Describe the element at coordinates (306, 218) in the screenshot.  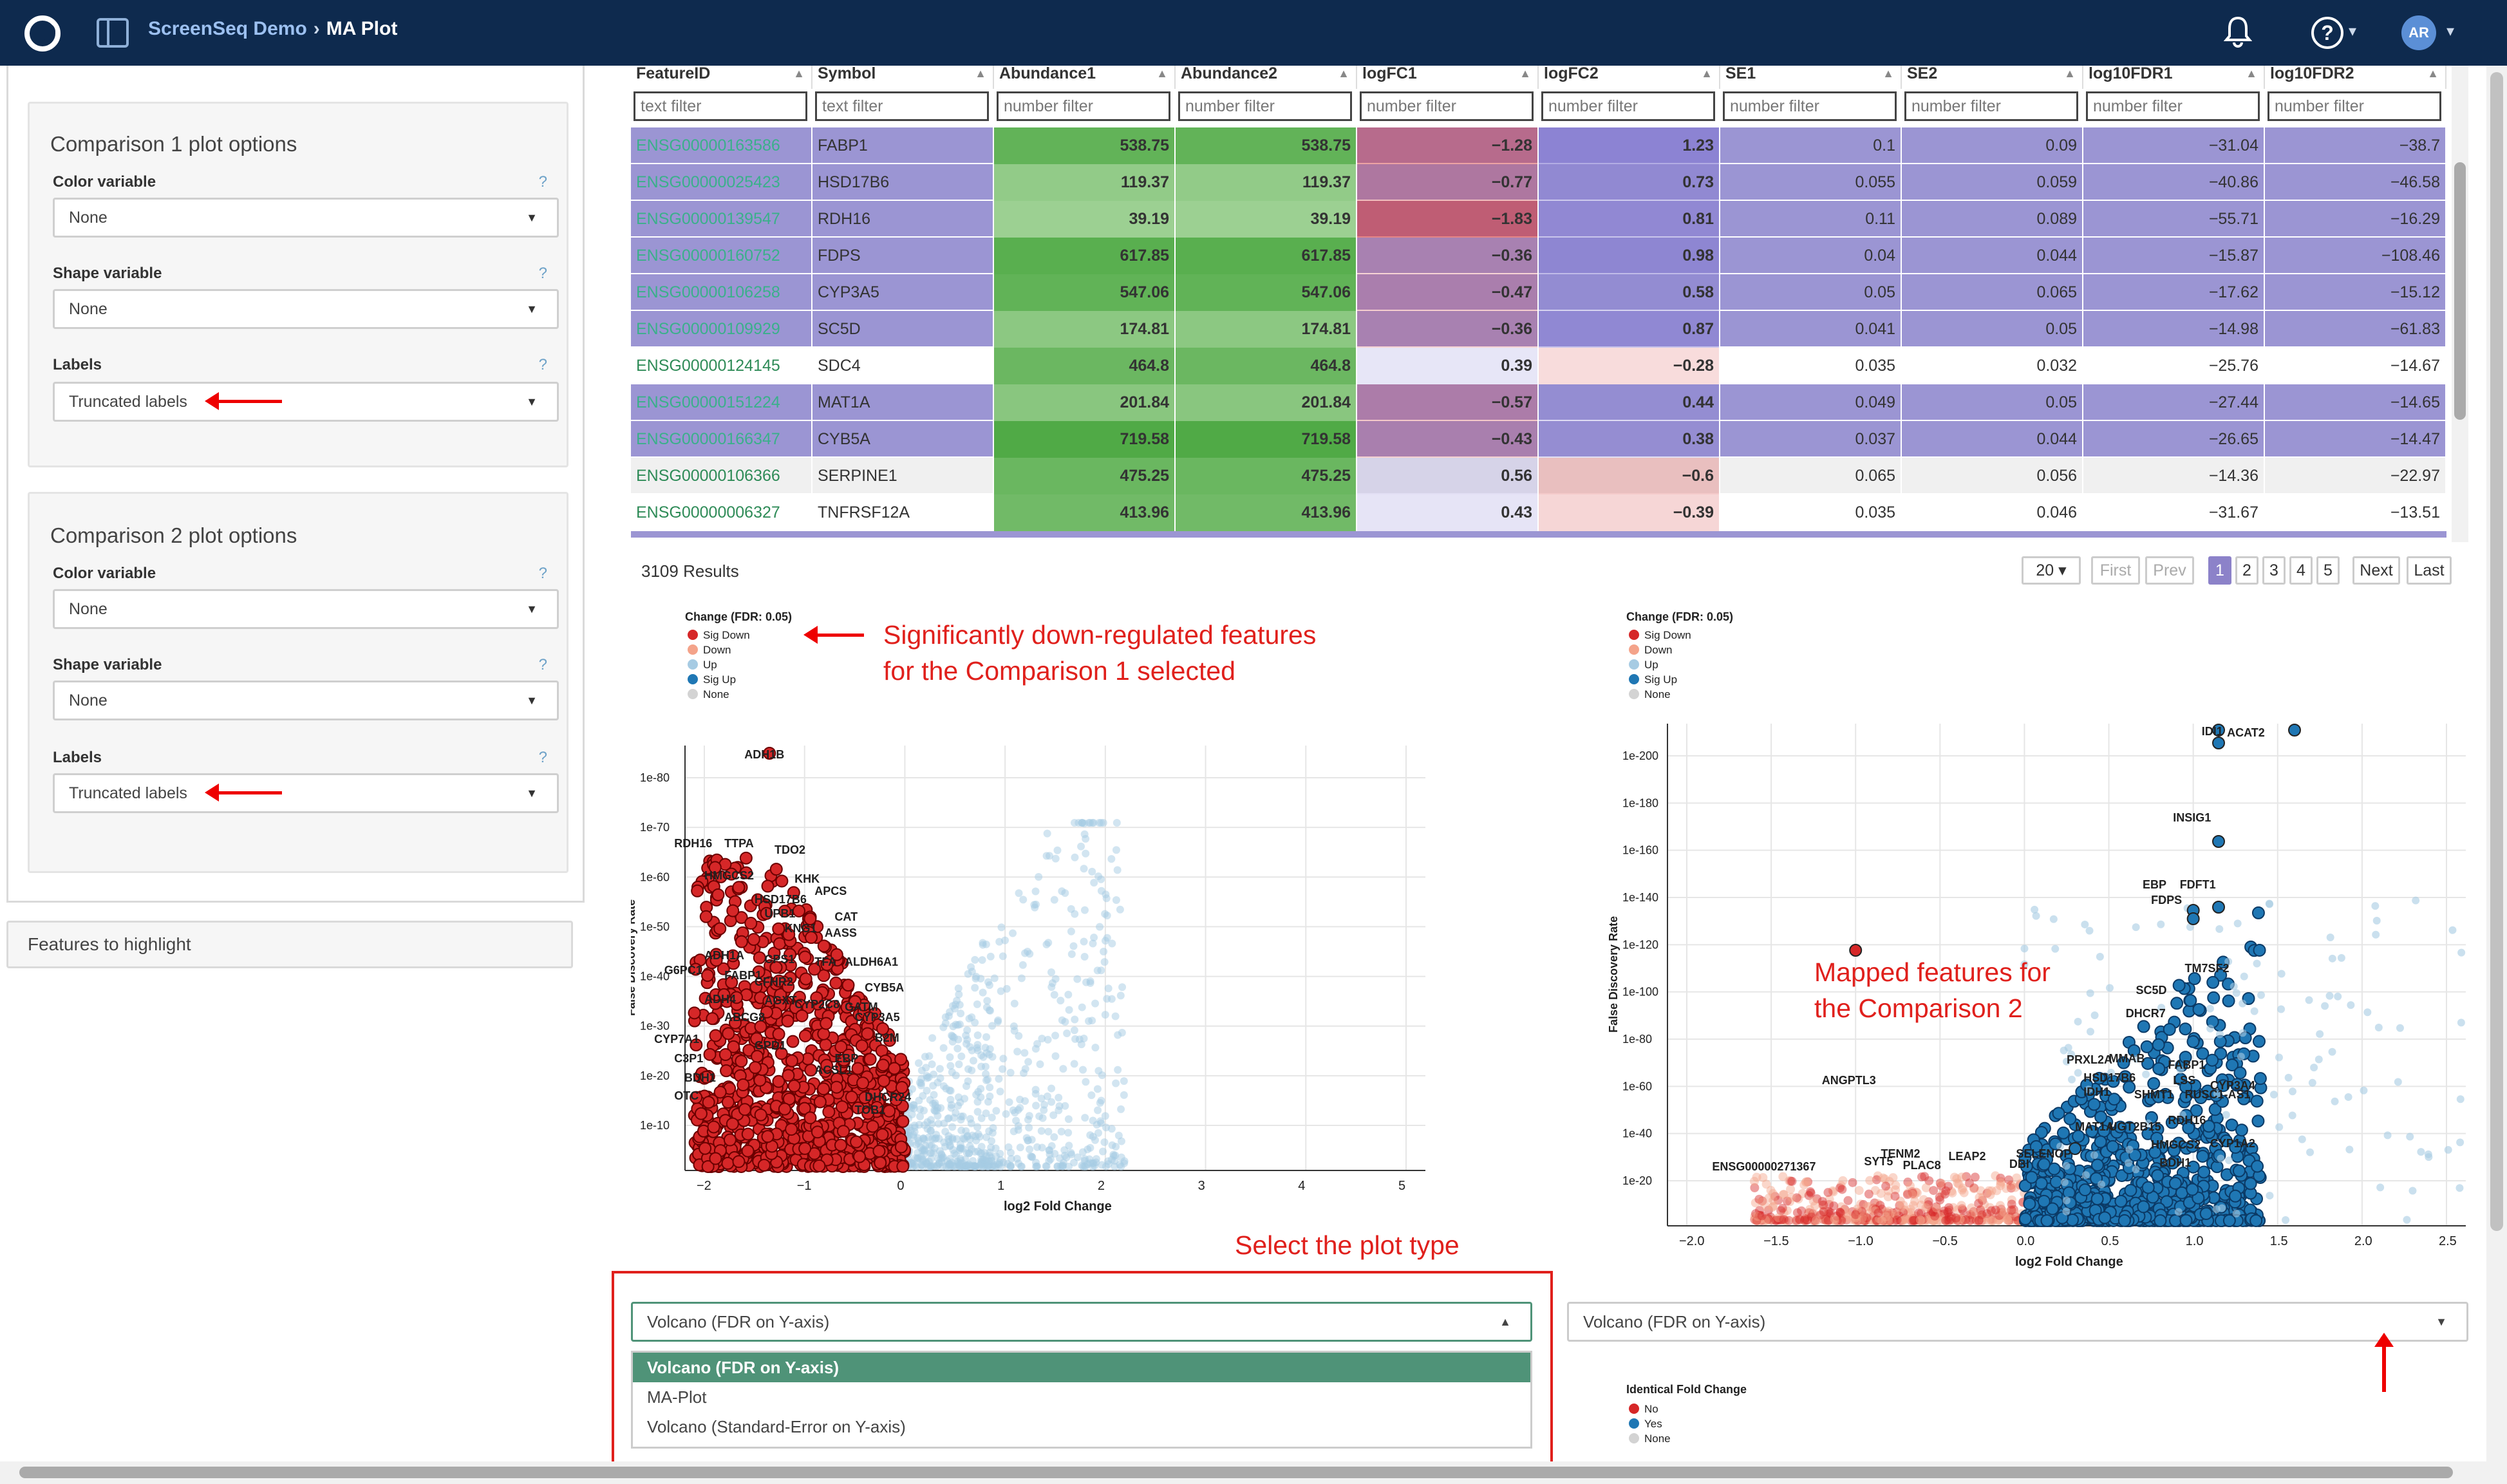
I see `comparison1-color-select: None ▼` at that location.